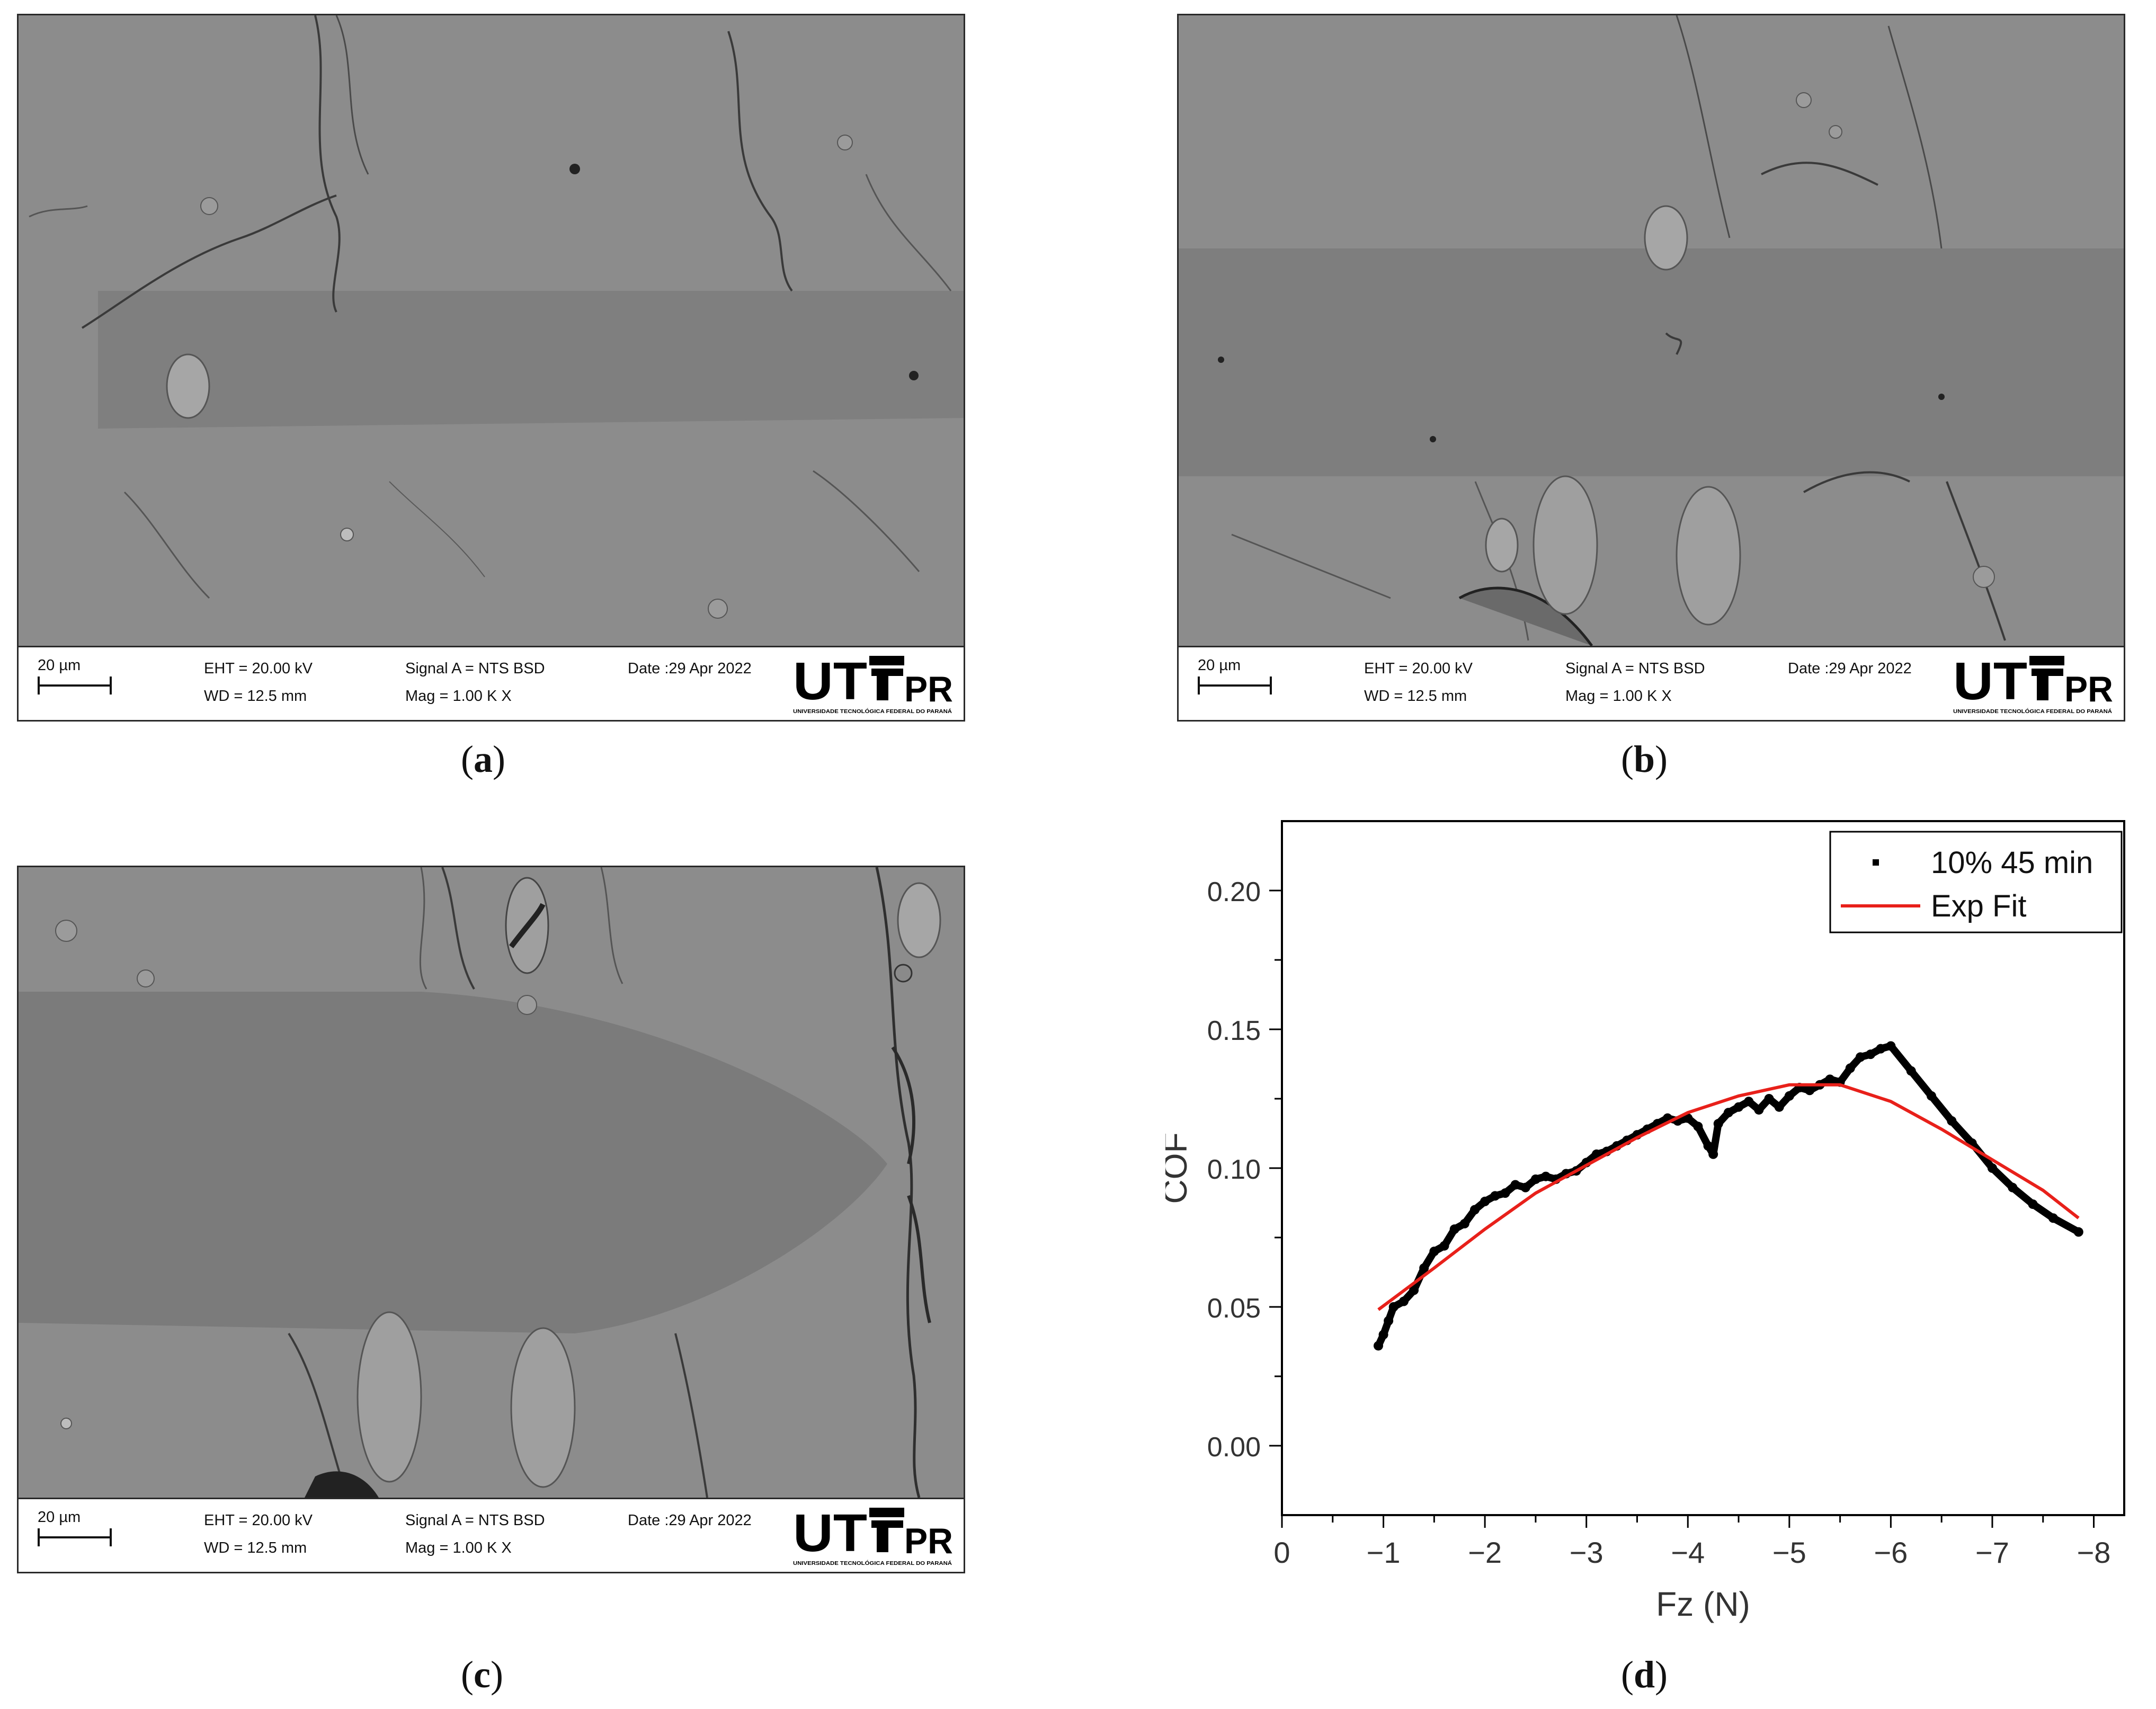 This screenshot has width=2156, height=1709. What do you see at coordinates (1976, 882) in the screenshot?
I see `legend-box` at bounding box center [1976, 882].